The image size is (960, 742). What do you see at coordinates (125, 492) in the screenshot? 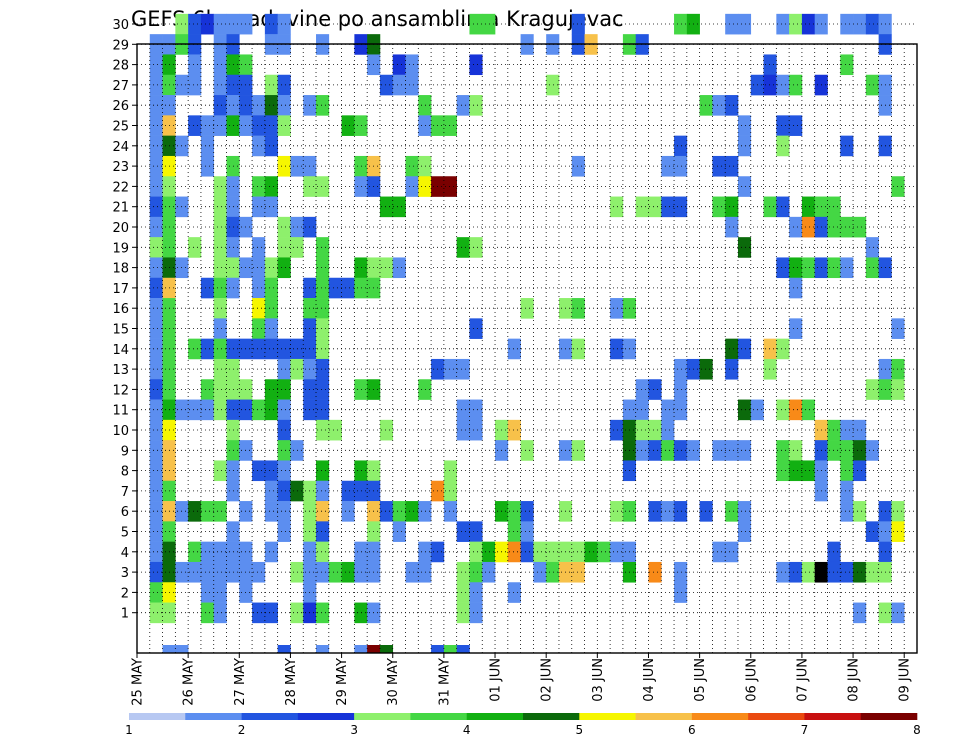
I see `y-tick-label: 7` at bounding box center [125, 492].